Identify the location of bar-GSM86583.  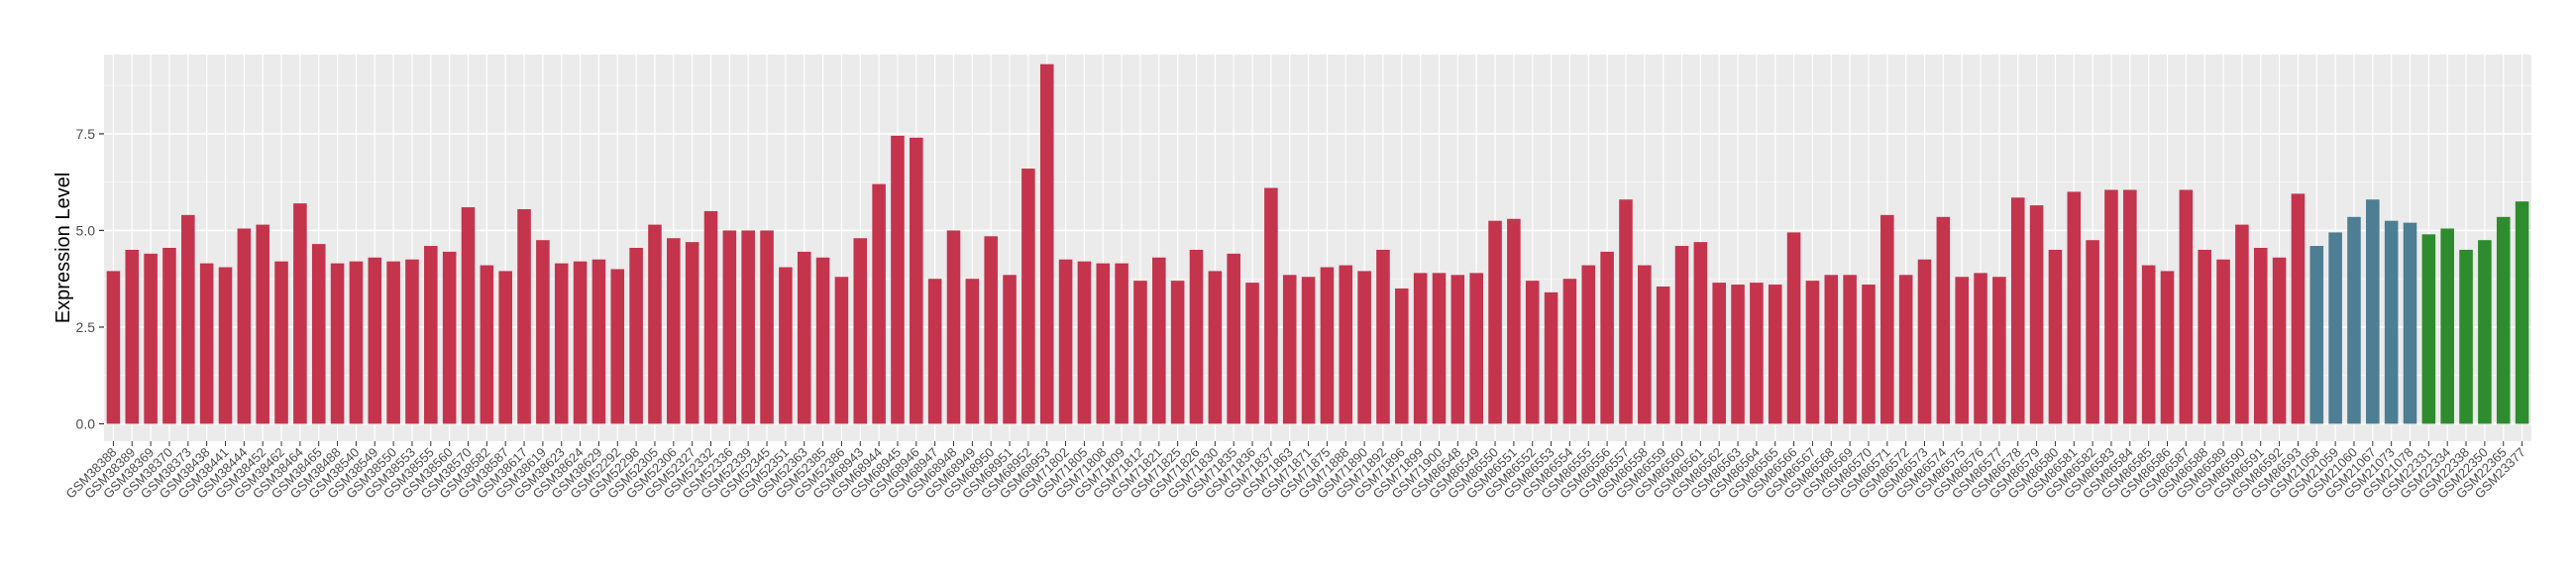
(2111, 306).